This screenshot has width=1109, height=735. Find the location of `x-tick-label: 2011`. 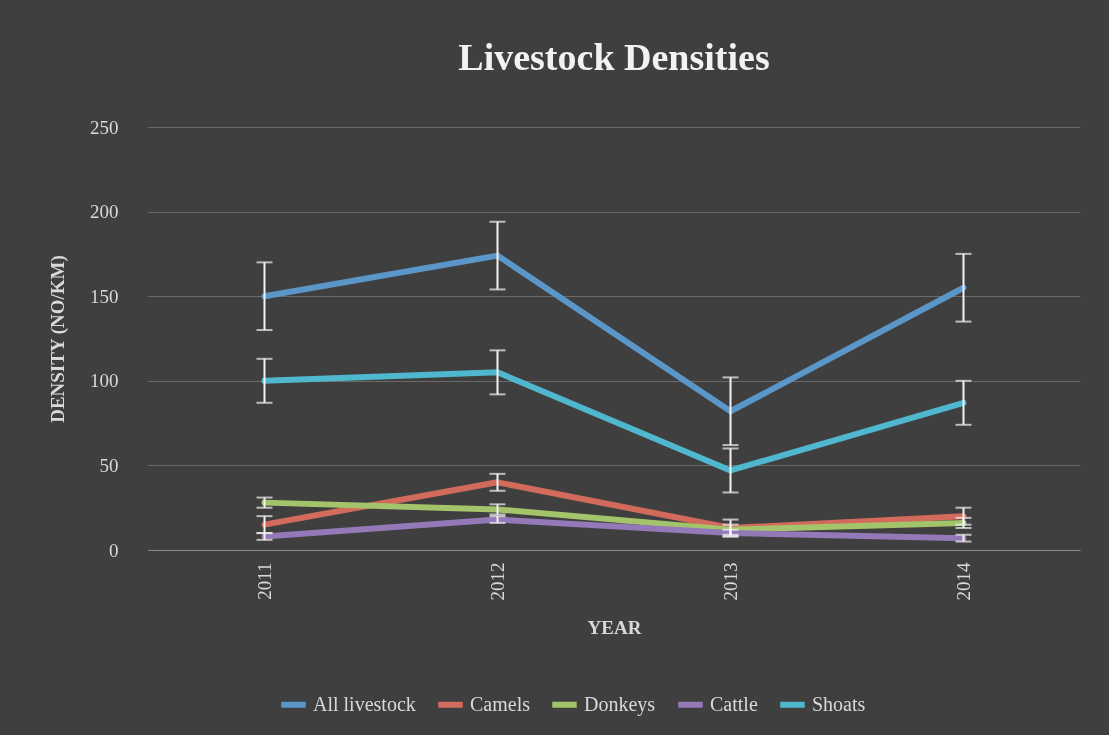

x-tick-label: 2011 is located at coordinates (264, 581).